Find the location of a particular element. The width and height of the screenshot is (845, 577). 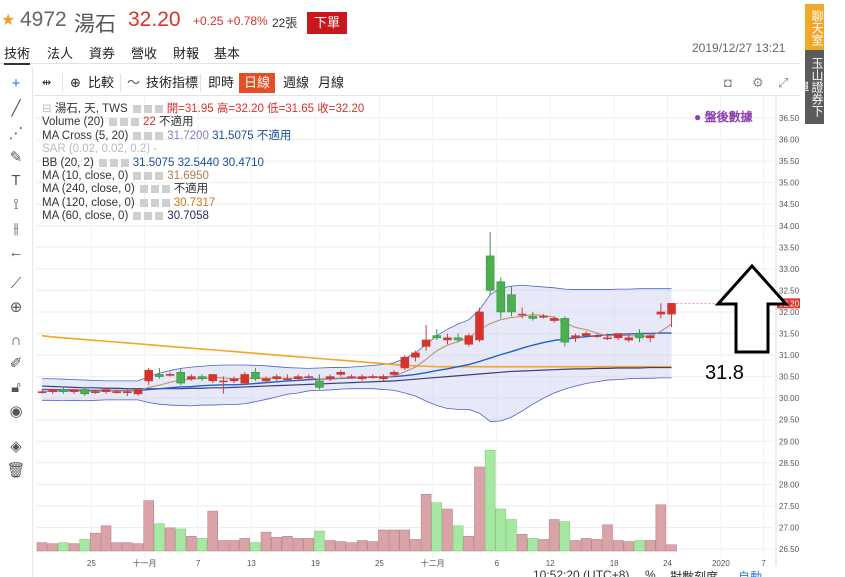

camera-icon: ◘ is located at coordinates (728, 82).